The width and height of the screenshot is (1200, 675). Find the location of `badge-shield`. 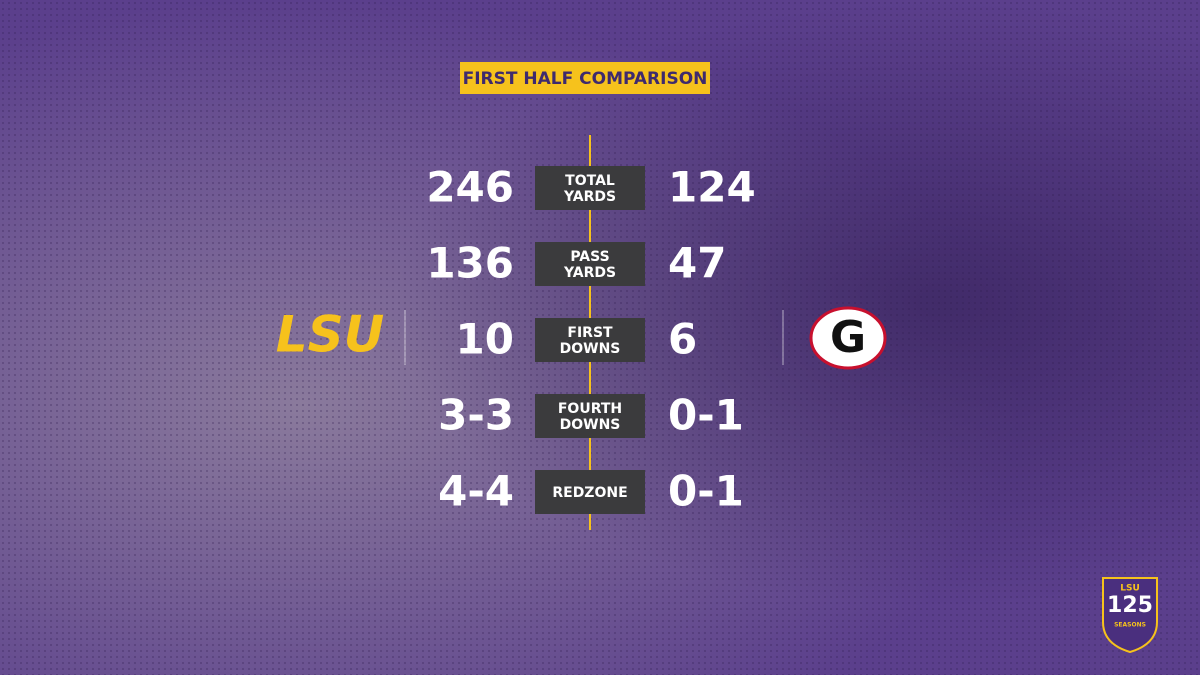

badge-shield is located at coordinates (1130, 615).